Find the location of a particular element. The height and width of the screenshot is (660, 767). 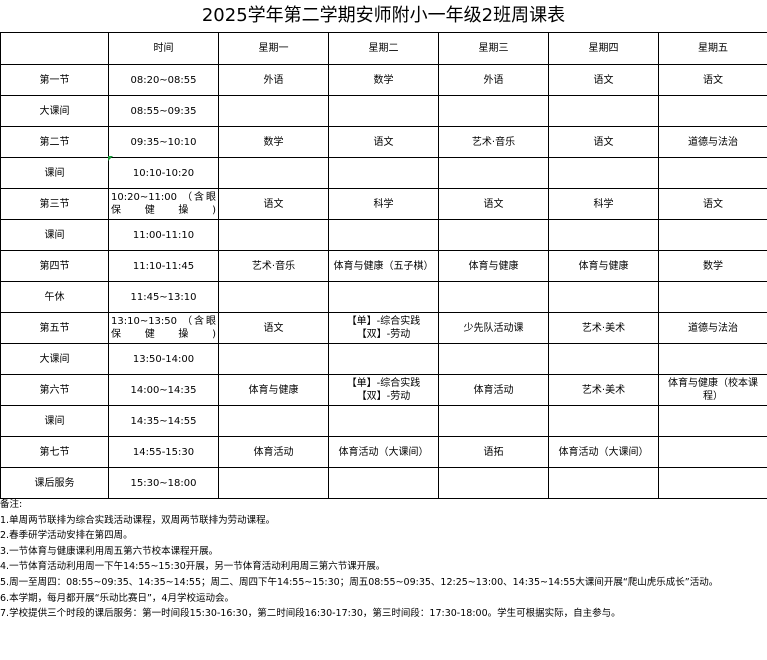

table-row: 第二节 09:35~10:10 数学 语文 艺术·音乐 语文 道德与法治 is located at coordinates (383, 142).